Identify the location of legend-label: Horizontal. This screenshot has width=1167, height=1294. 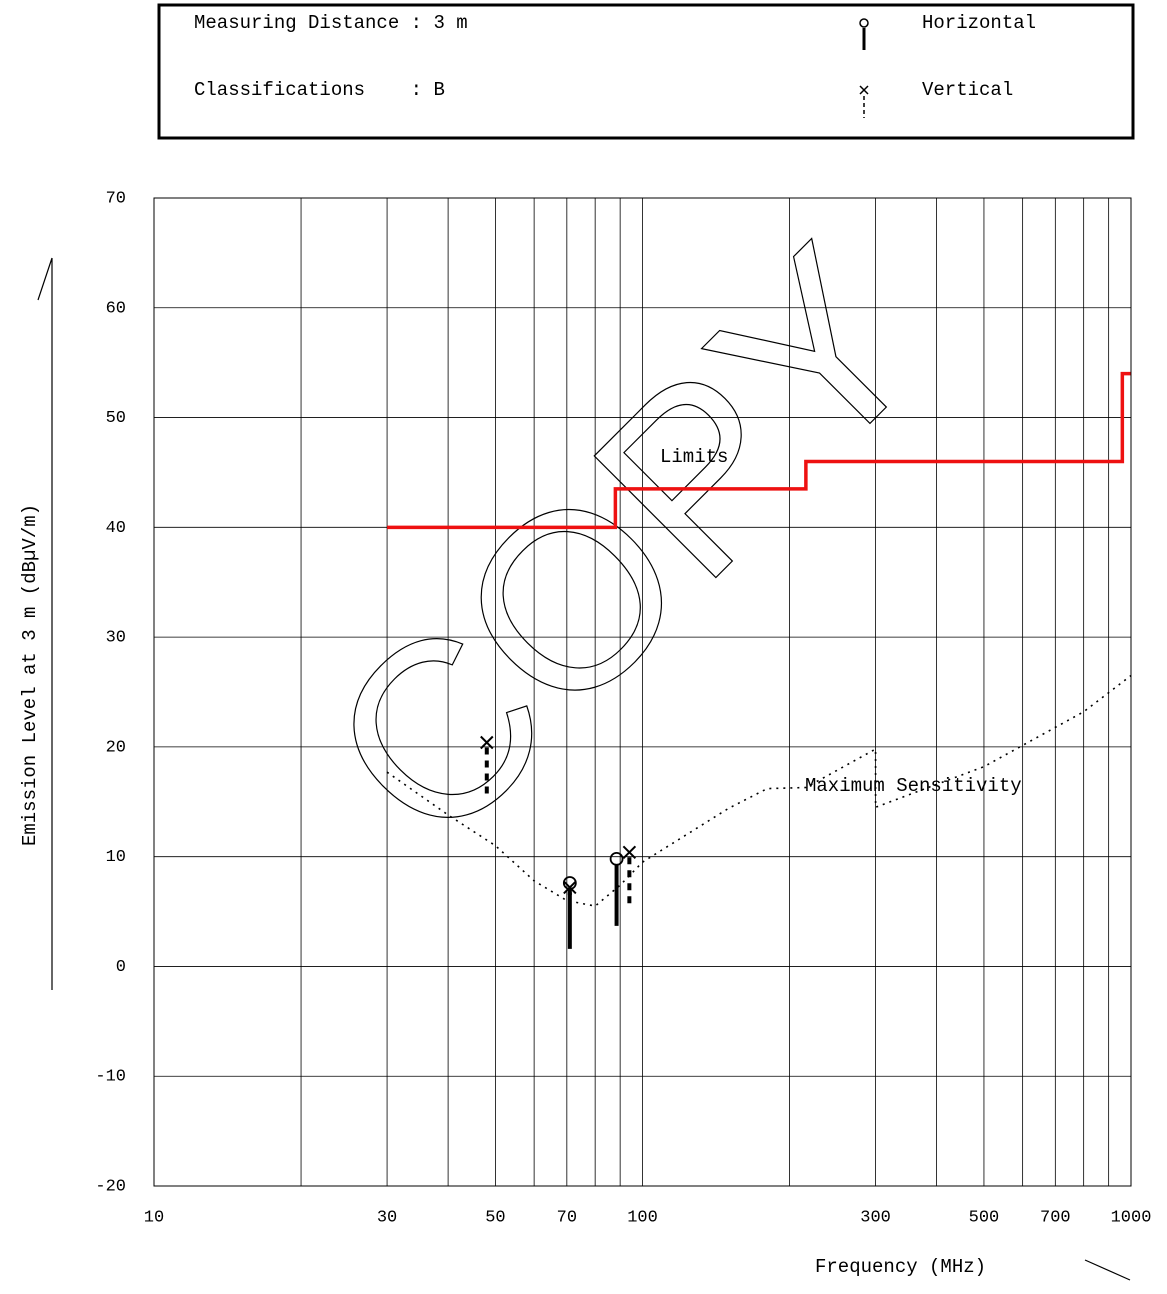
(979, 23).